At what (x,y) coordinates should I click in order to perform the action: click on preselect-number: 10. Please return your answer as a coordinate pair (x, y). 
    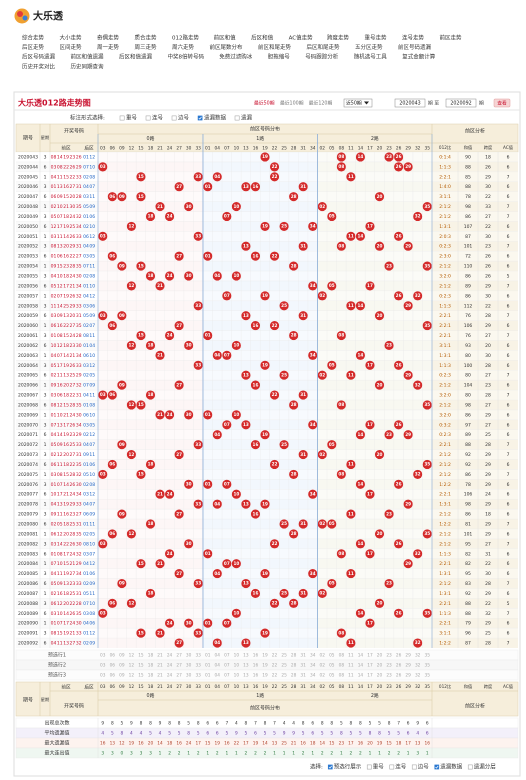
    Looking at the image, I should click on (237, 666).